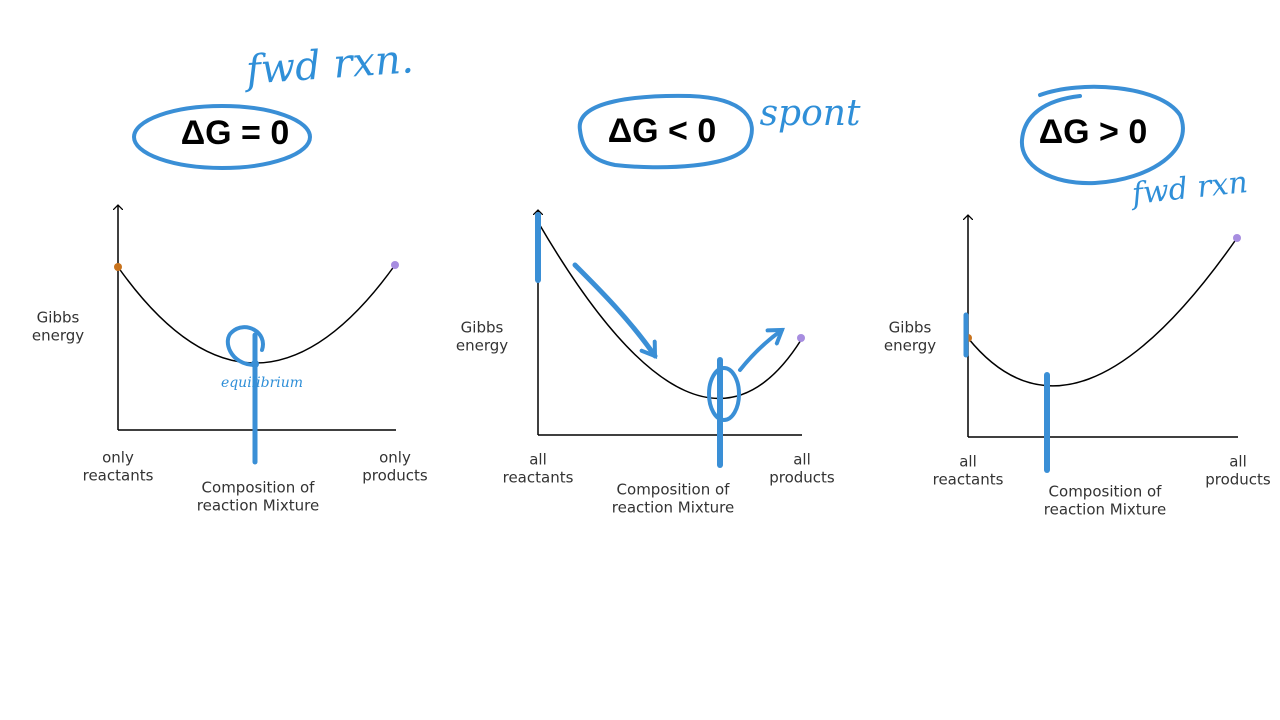 The height and width of the screenshot is (720, 1280). What do you see at coordinates (328, 65) in the screenshot?
I see `annotation: fwd rxn.` at bounding box center [328, 65].